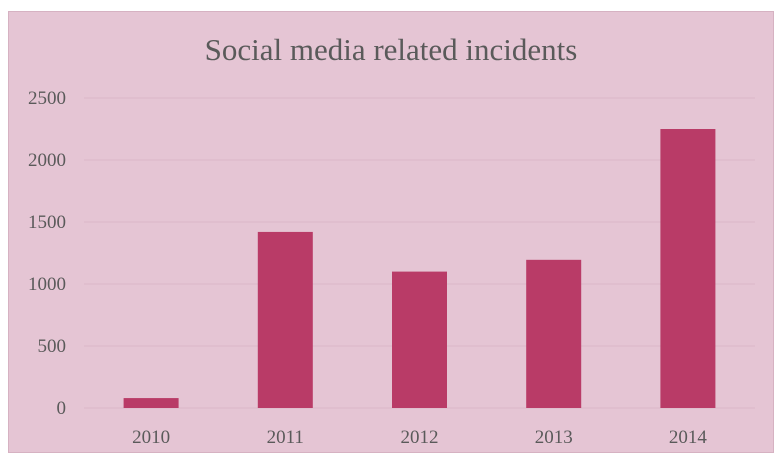  I want to click on y-tick-label: 500, so click(52, 346).